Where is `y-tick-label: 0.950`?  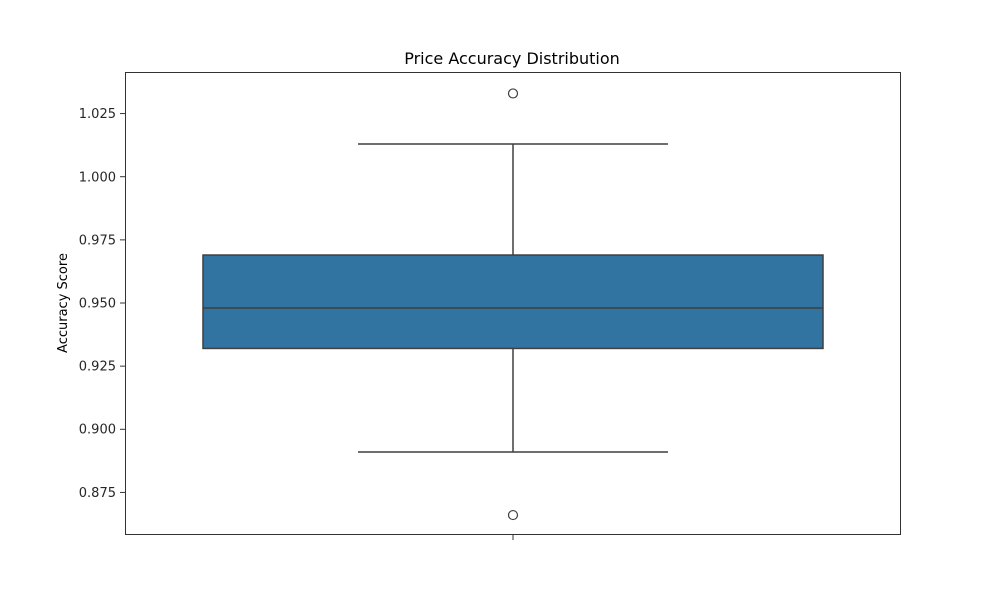 y-tick-label: 0.950 is located at coordinates (97, 304).